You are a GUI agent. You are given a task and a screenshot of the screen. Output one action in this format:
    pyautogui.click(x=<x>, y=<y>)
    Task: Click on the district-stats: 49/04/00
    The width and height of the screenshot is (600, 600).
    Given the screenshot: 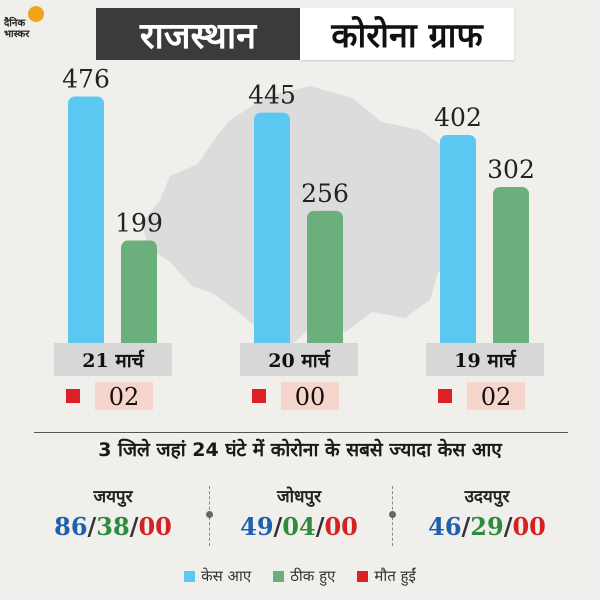 What is the action you would take?
    pyautogui.click(x=299, y=526)
    